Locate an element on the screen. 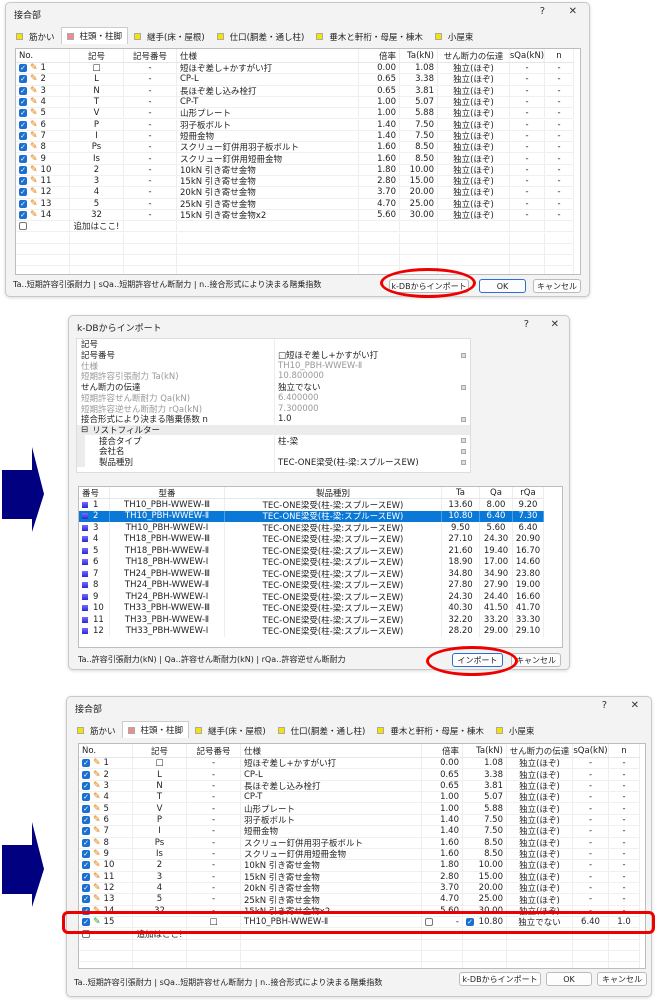  property-value: TEC-ONE梁受(柱-梁:スプルースEW) is located at coordinates (372, 462).